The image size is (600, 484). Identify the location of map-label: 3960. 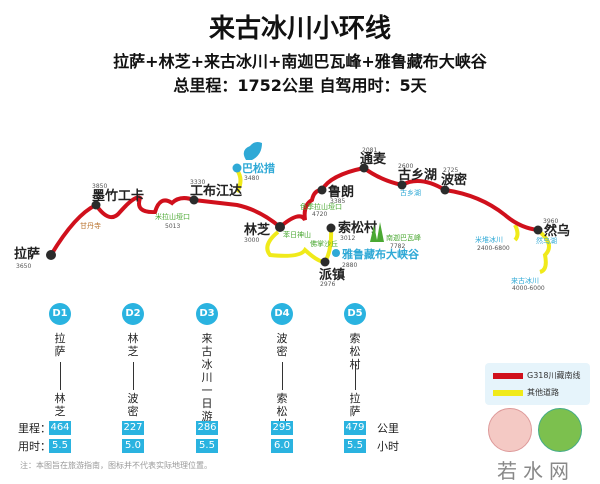
(550, 221).